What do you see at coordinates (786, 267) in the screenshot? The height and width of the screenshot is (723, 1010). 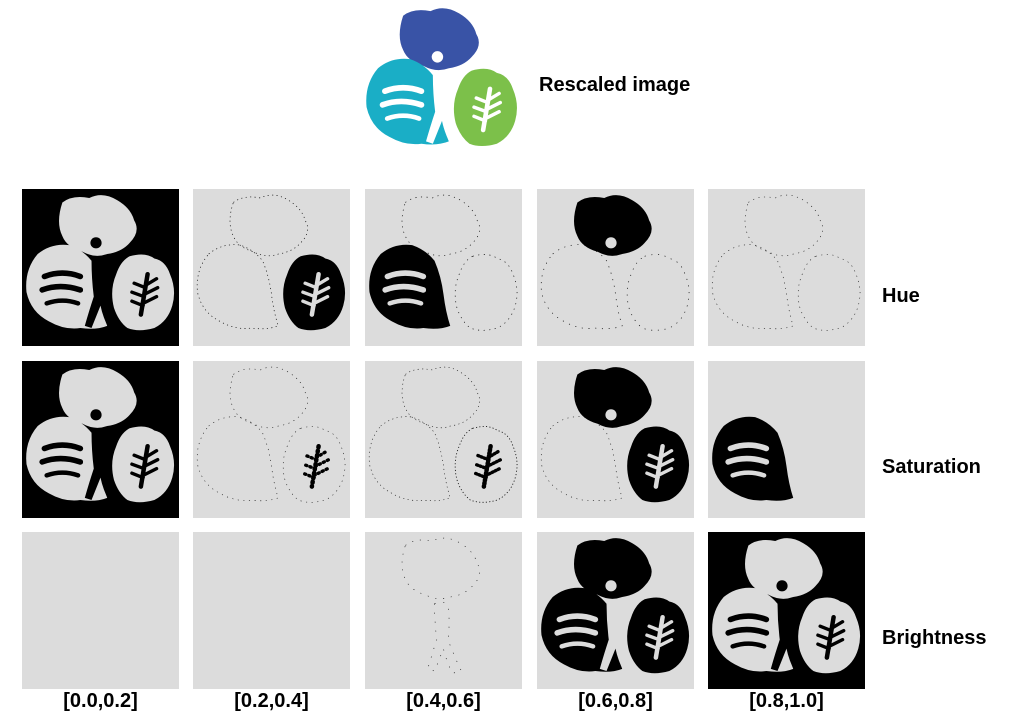 I see `tile-hue-0.8-1.0` at bounding box center [786, 267].